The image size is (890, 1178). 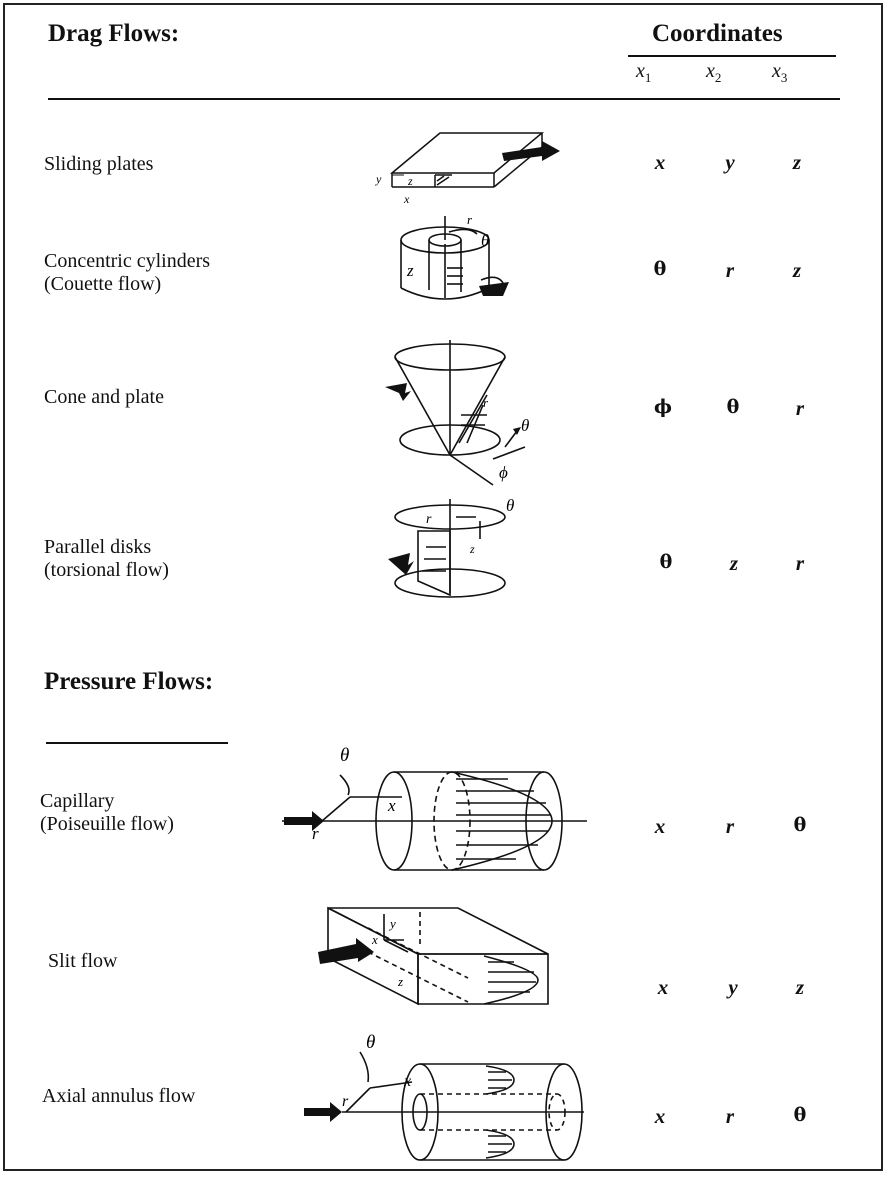 What do you see at coordinates (129, 681) in the screenshot?
I see `pressure-flows-heading: Pressure Flows:` at bounding box center [129, 681].